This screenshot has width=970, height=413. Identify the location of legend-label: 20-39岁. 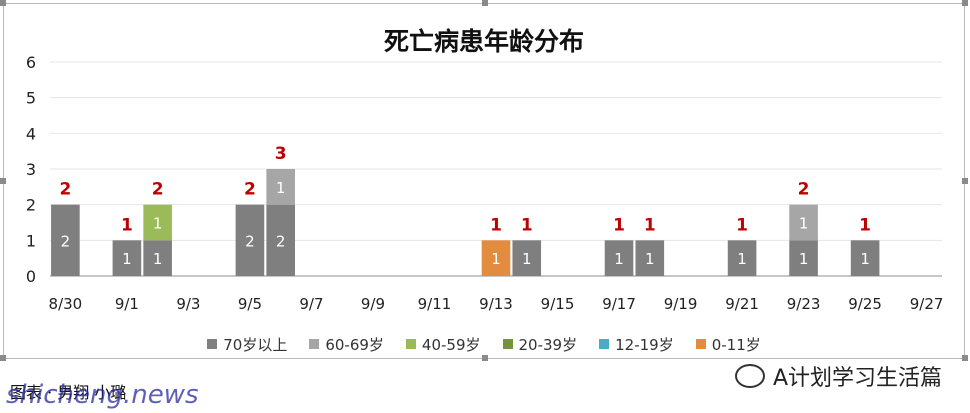
(548, 344).